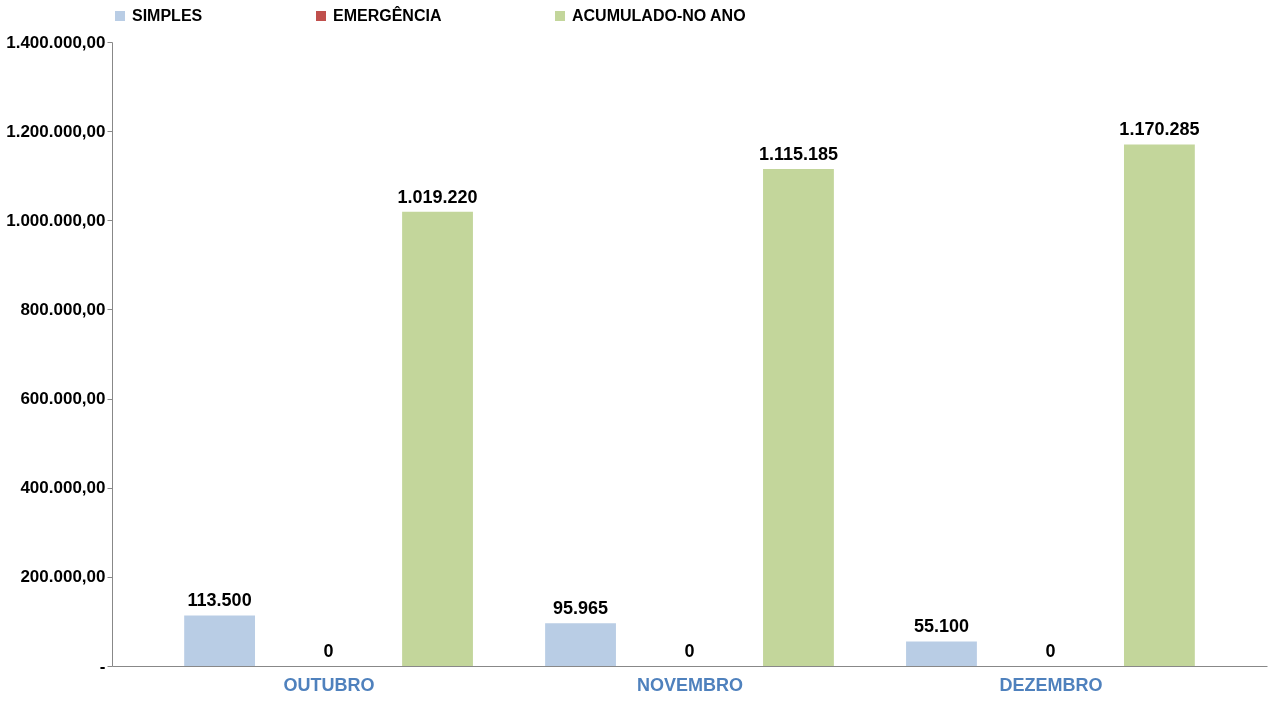 This screenshot has width=1272, height=702. I want to click on data-label: 55.100, so click(941, 626).